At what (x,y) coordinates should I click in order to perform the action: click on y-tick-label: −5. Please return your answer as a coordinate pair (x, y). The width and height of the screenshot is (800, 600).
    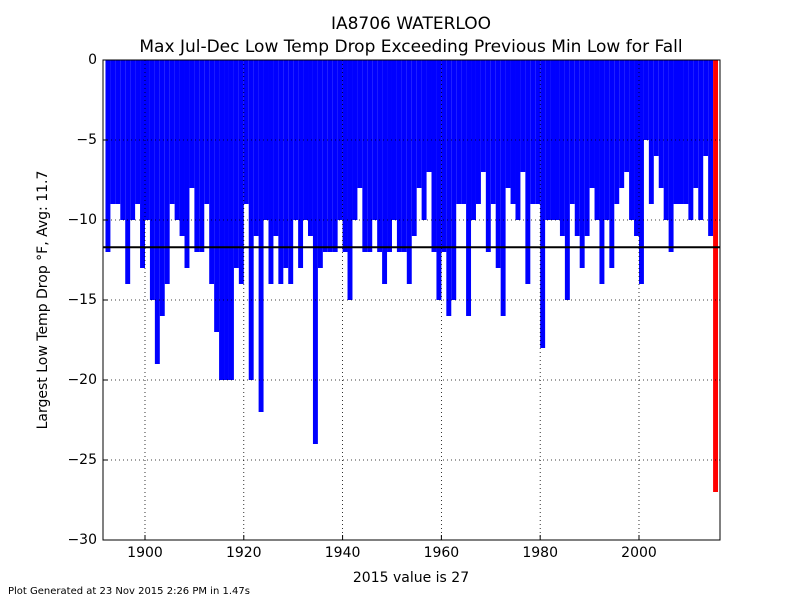
    Looking at the image, I should click on (86, 140).